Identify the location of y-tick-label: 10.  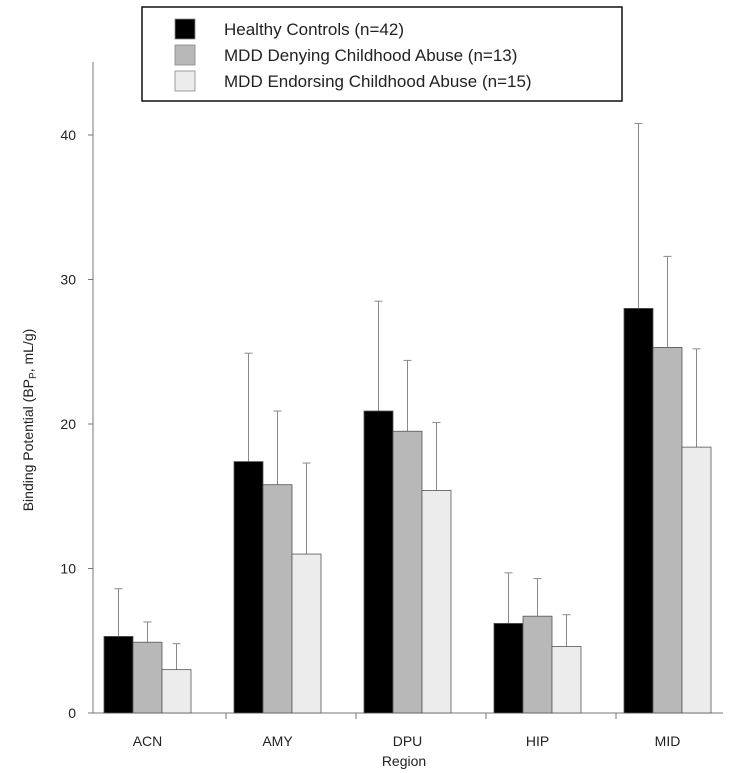
(68, 569).